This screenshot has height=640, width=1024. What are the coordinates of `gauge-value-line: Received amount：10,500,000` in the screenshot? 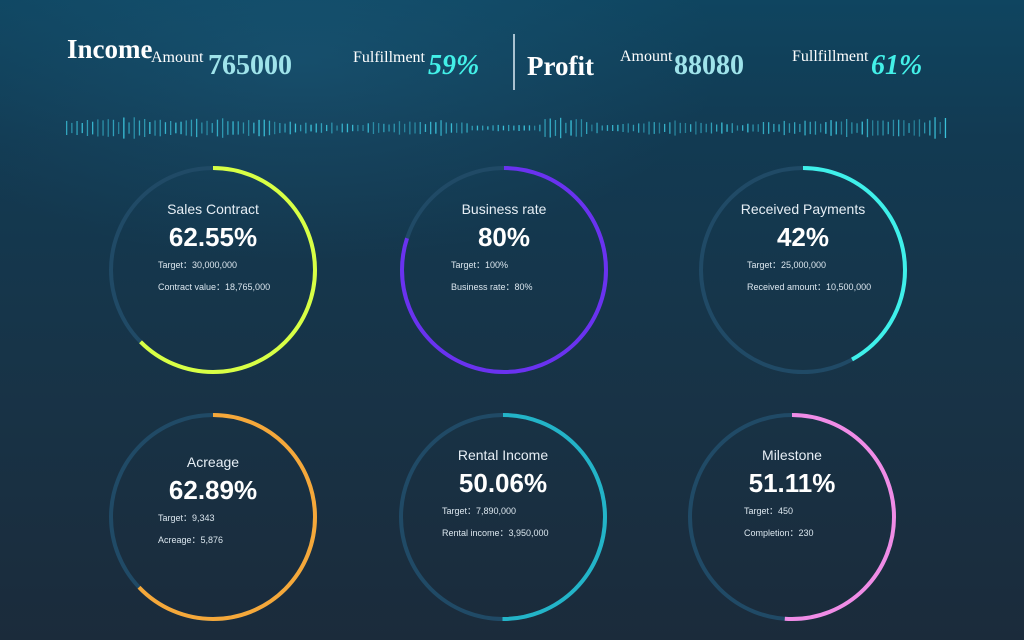 It's located at (809, 287).